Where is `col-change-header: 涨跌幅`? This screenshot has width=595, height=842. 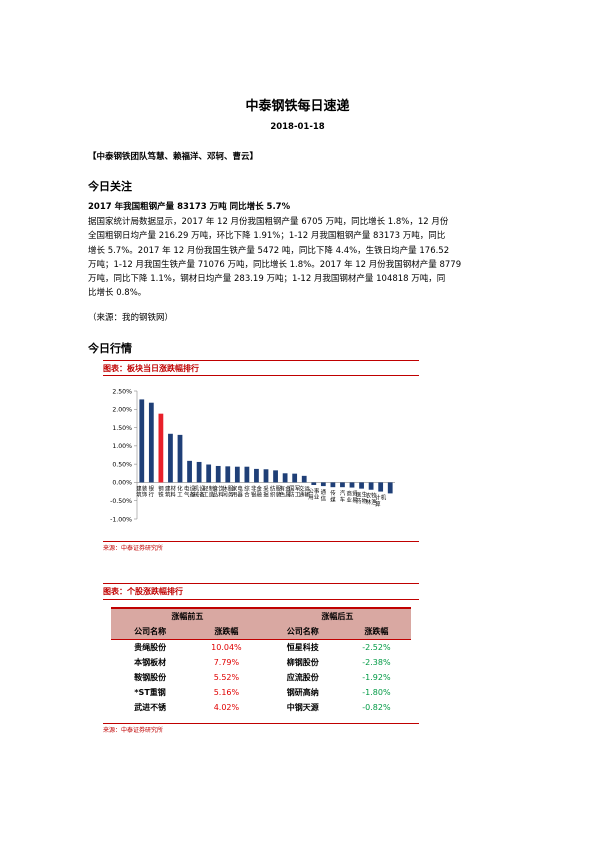 col-change-header: 涨跌幅 is located at coordinates (376, 632).